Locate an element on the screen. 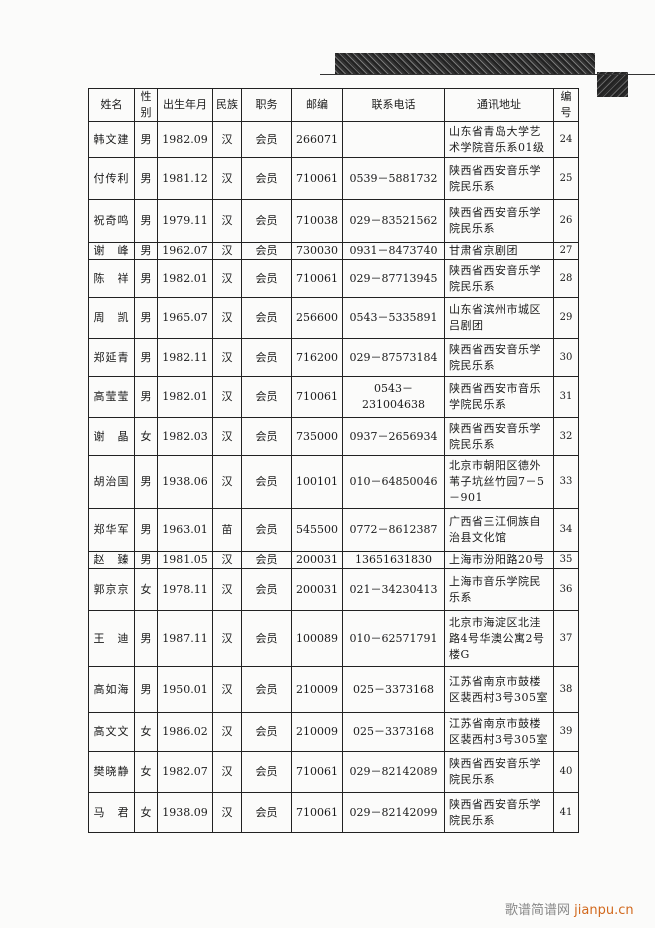 This screenshot has width=655, height=928. cell-no: 31 is located at coordinates (566, 397).